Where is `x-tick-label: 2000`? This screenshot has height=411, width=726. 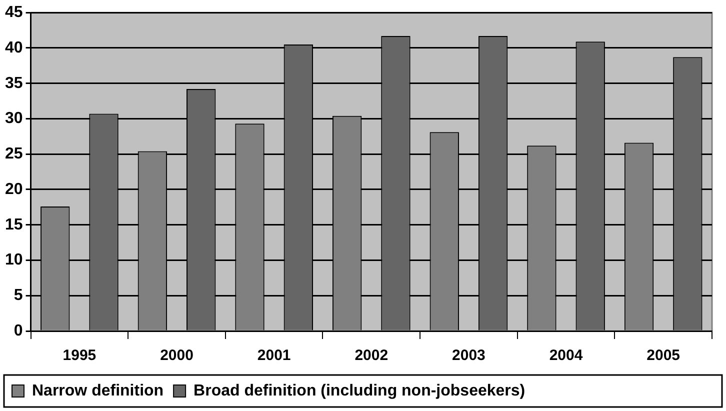
x-tick-label: 2000 is located at coordinates (177, 355).